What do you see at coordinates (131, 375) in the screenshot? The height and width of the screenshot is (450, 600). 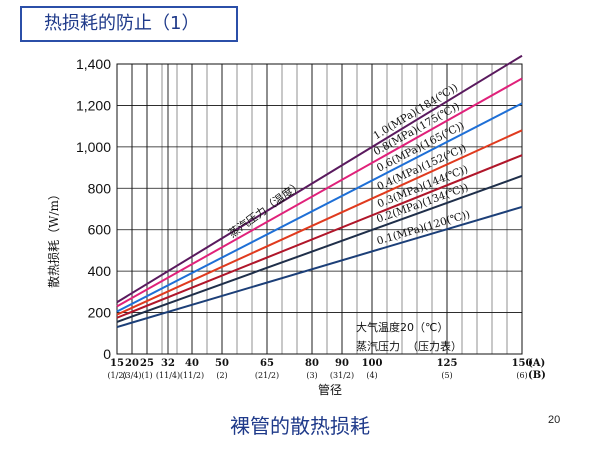 I see `x-tick-label-inch: (3/4)` at bounding box center [131, 375].